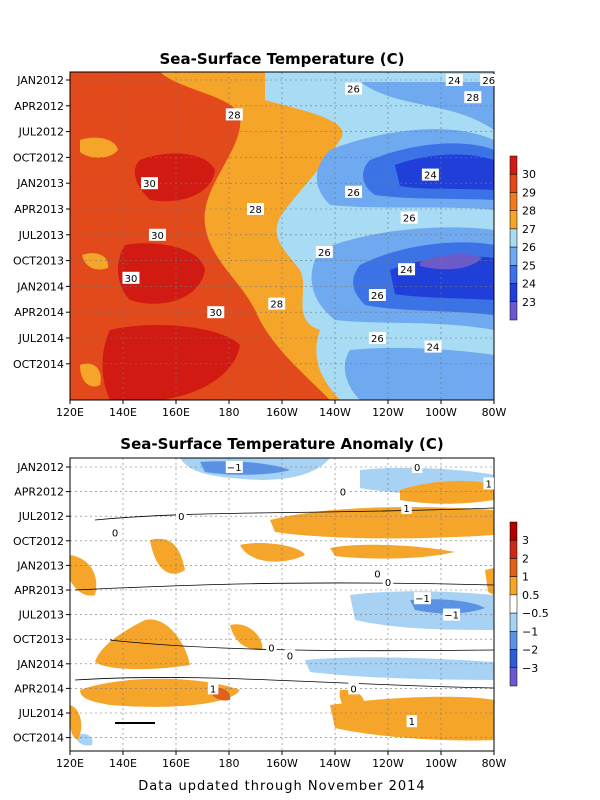 This screenshot has height=800, width=600. I want to click on x-tick-label: 140W, so click(335, 412).